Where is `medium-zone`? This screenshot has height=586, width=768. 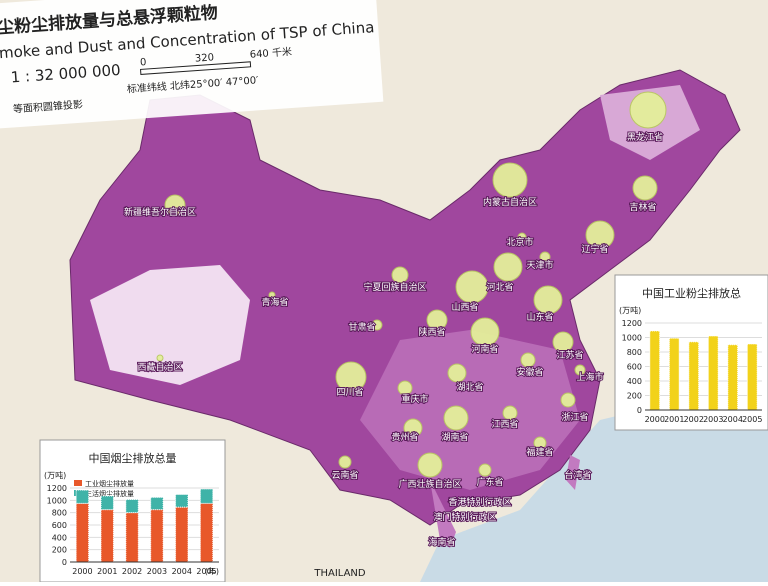
medium-zone is located at coordinates (470, 410).